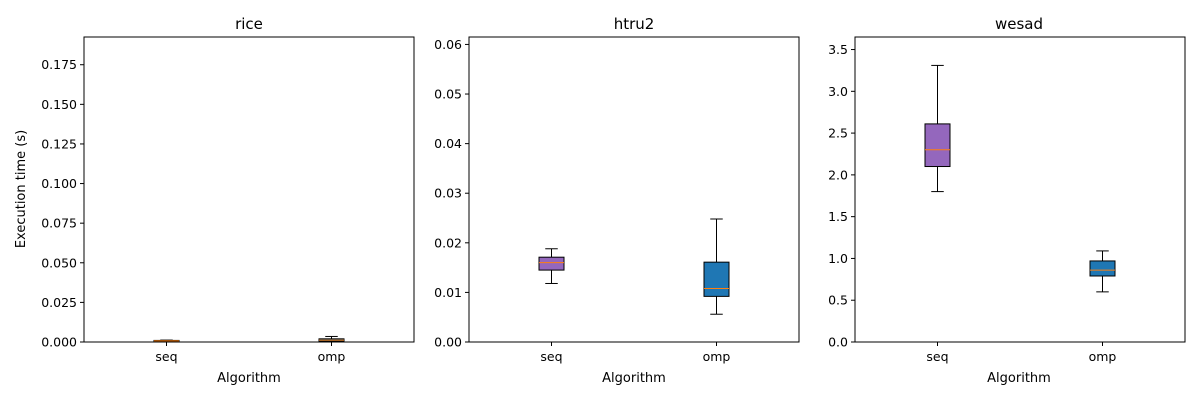 The width and height of the screenshot is (1200, 400). Describe the element at coordinates (838, 258) in the screenshot. I see `y-tick-label: 1.0` at that location.